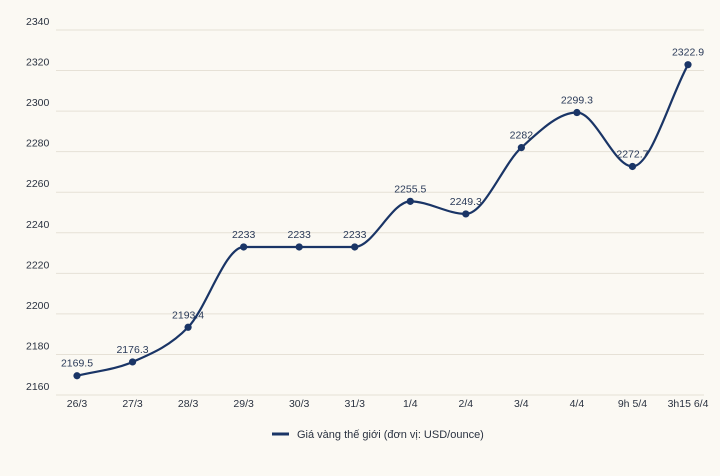 The width and height of the screenshot is (720, 476). I want to click on y-tick-label: 2340, so click(38, 22).